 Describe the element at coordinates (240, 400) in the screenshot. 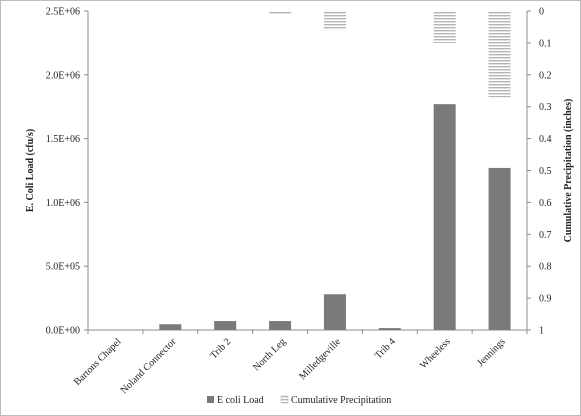

I see `legend-label-ecoli: E coli Load` at that location.